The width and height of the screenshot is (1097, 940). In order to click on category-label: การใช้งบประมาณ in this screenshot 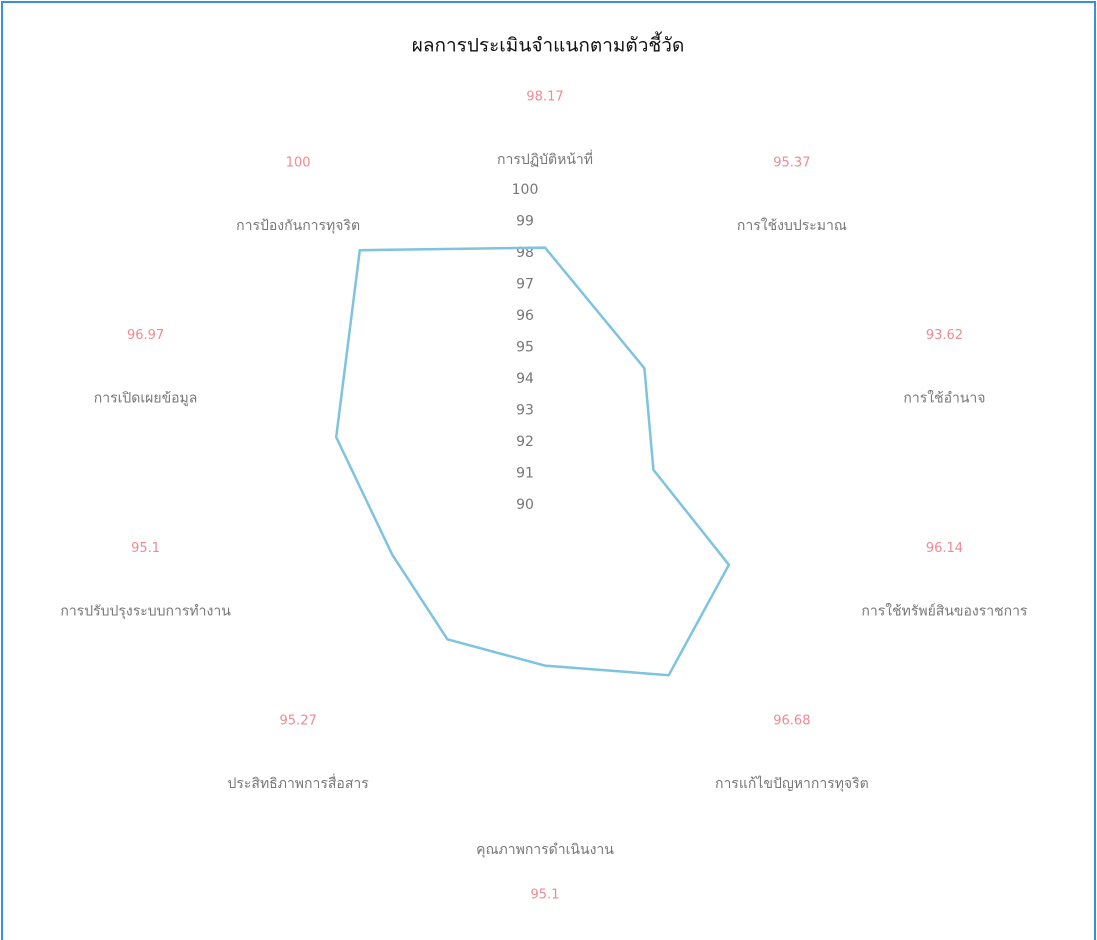, I will do `click(792, 225)`.